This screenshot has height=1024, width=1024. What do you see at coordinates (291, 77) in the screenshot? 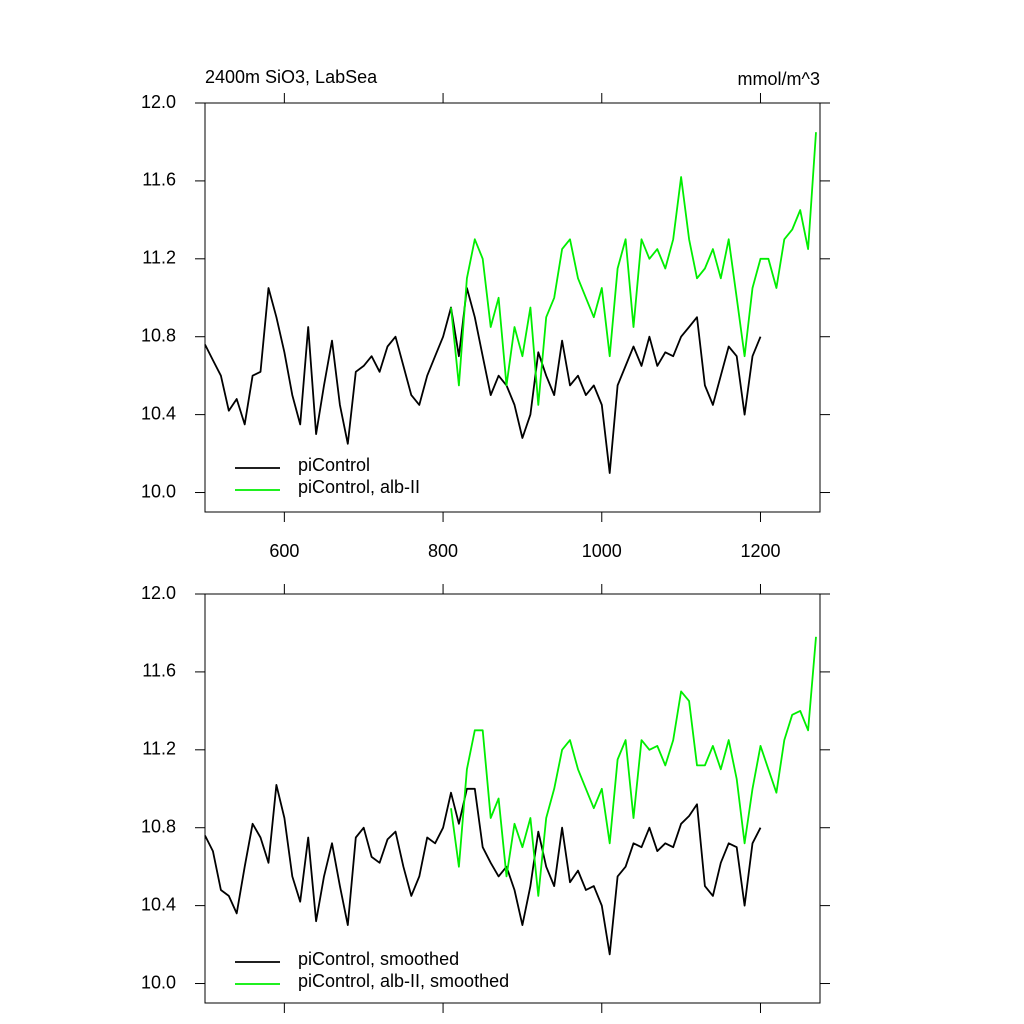
I see `chart-title: 2400m SiO3, LabSea` at bounding box center [291, 77].